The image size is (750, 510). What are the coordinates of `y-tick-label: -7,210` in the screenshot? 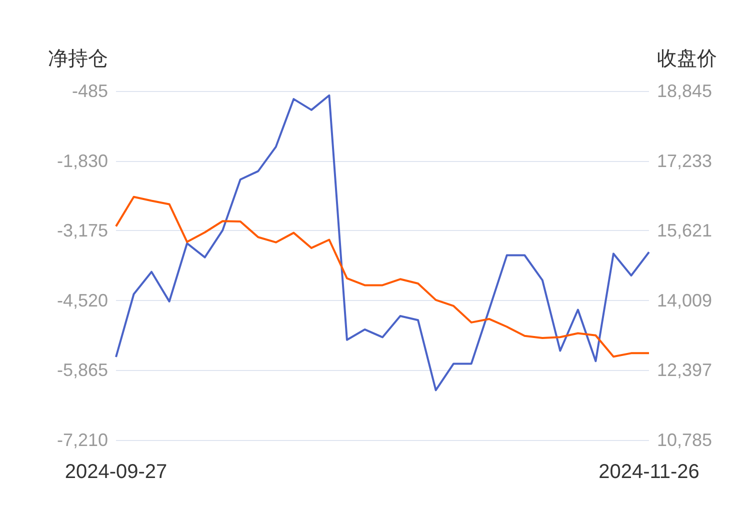 It's located at (82, 440).